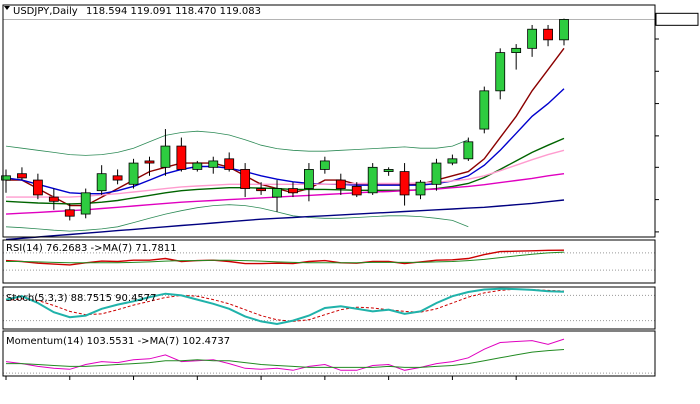  What do you see at coordinates (45, 11) in the screenshot?
I see `symbol-timeframe: USDJPY,Daily` at bounding box center [45, 11].